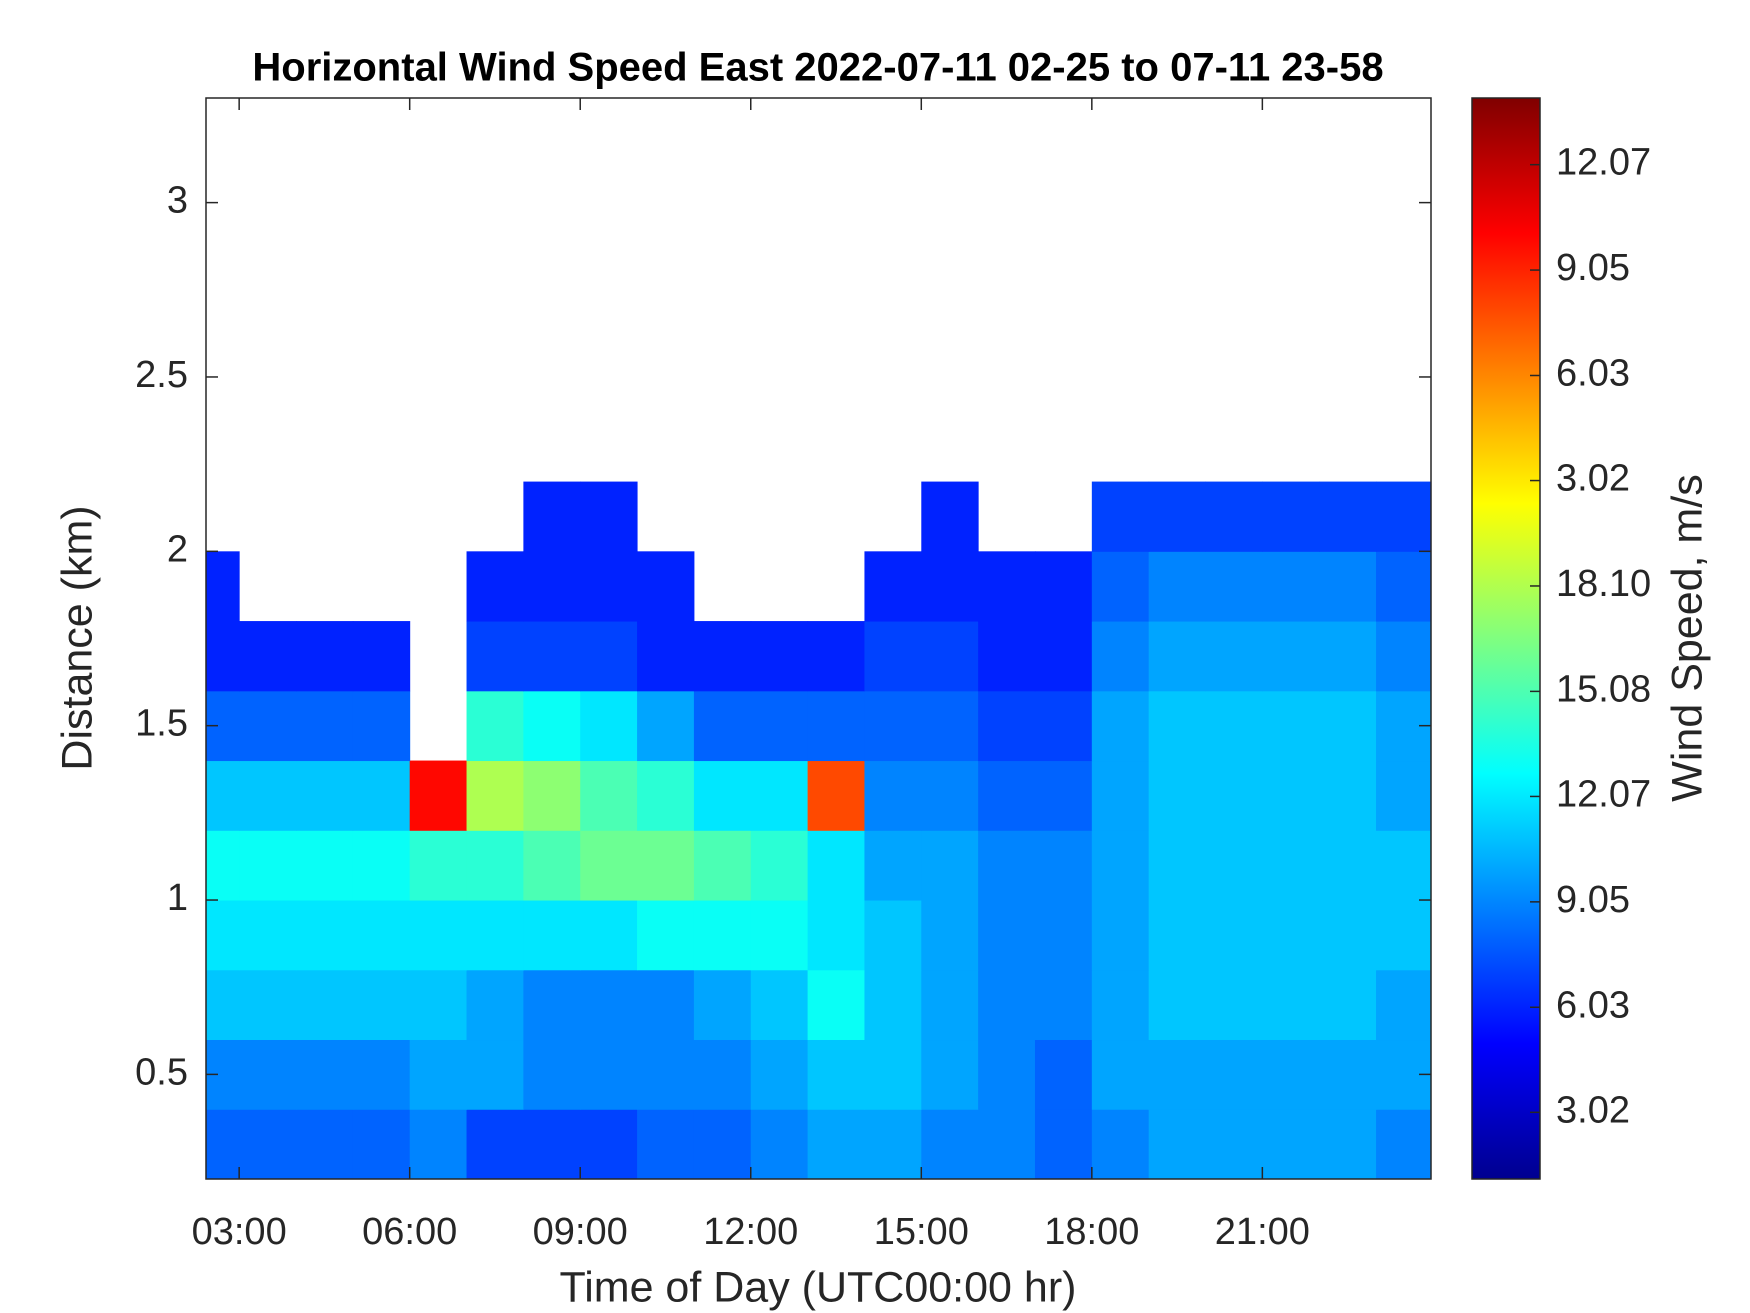  What do you see at coordinates (161, 724) in the screenshot?
I see `y-tick-label: 1.5` at bounding box center [161, 724].